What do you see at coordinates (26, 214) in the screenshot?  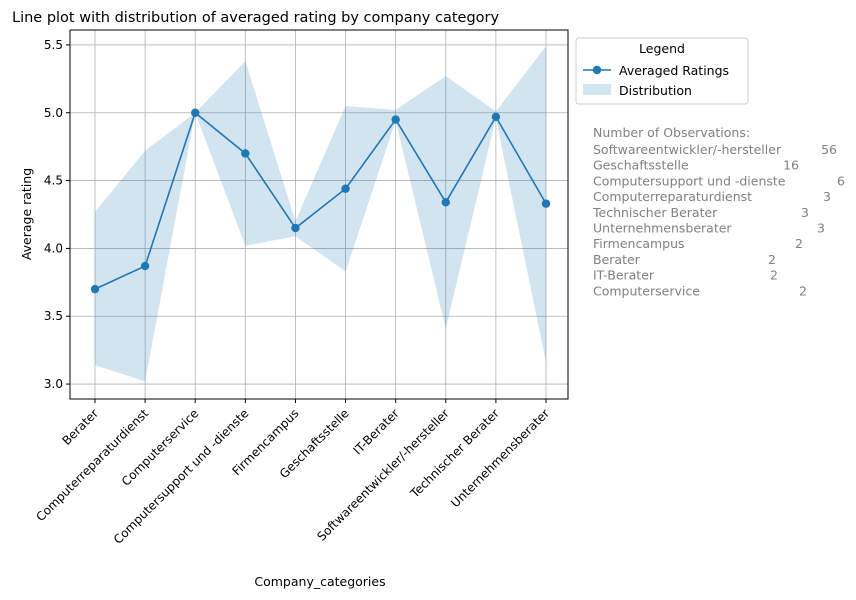 I see `y-axis-label: Average rating` at bounding box center [26, 214].